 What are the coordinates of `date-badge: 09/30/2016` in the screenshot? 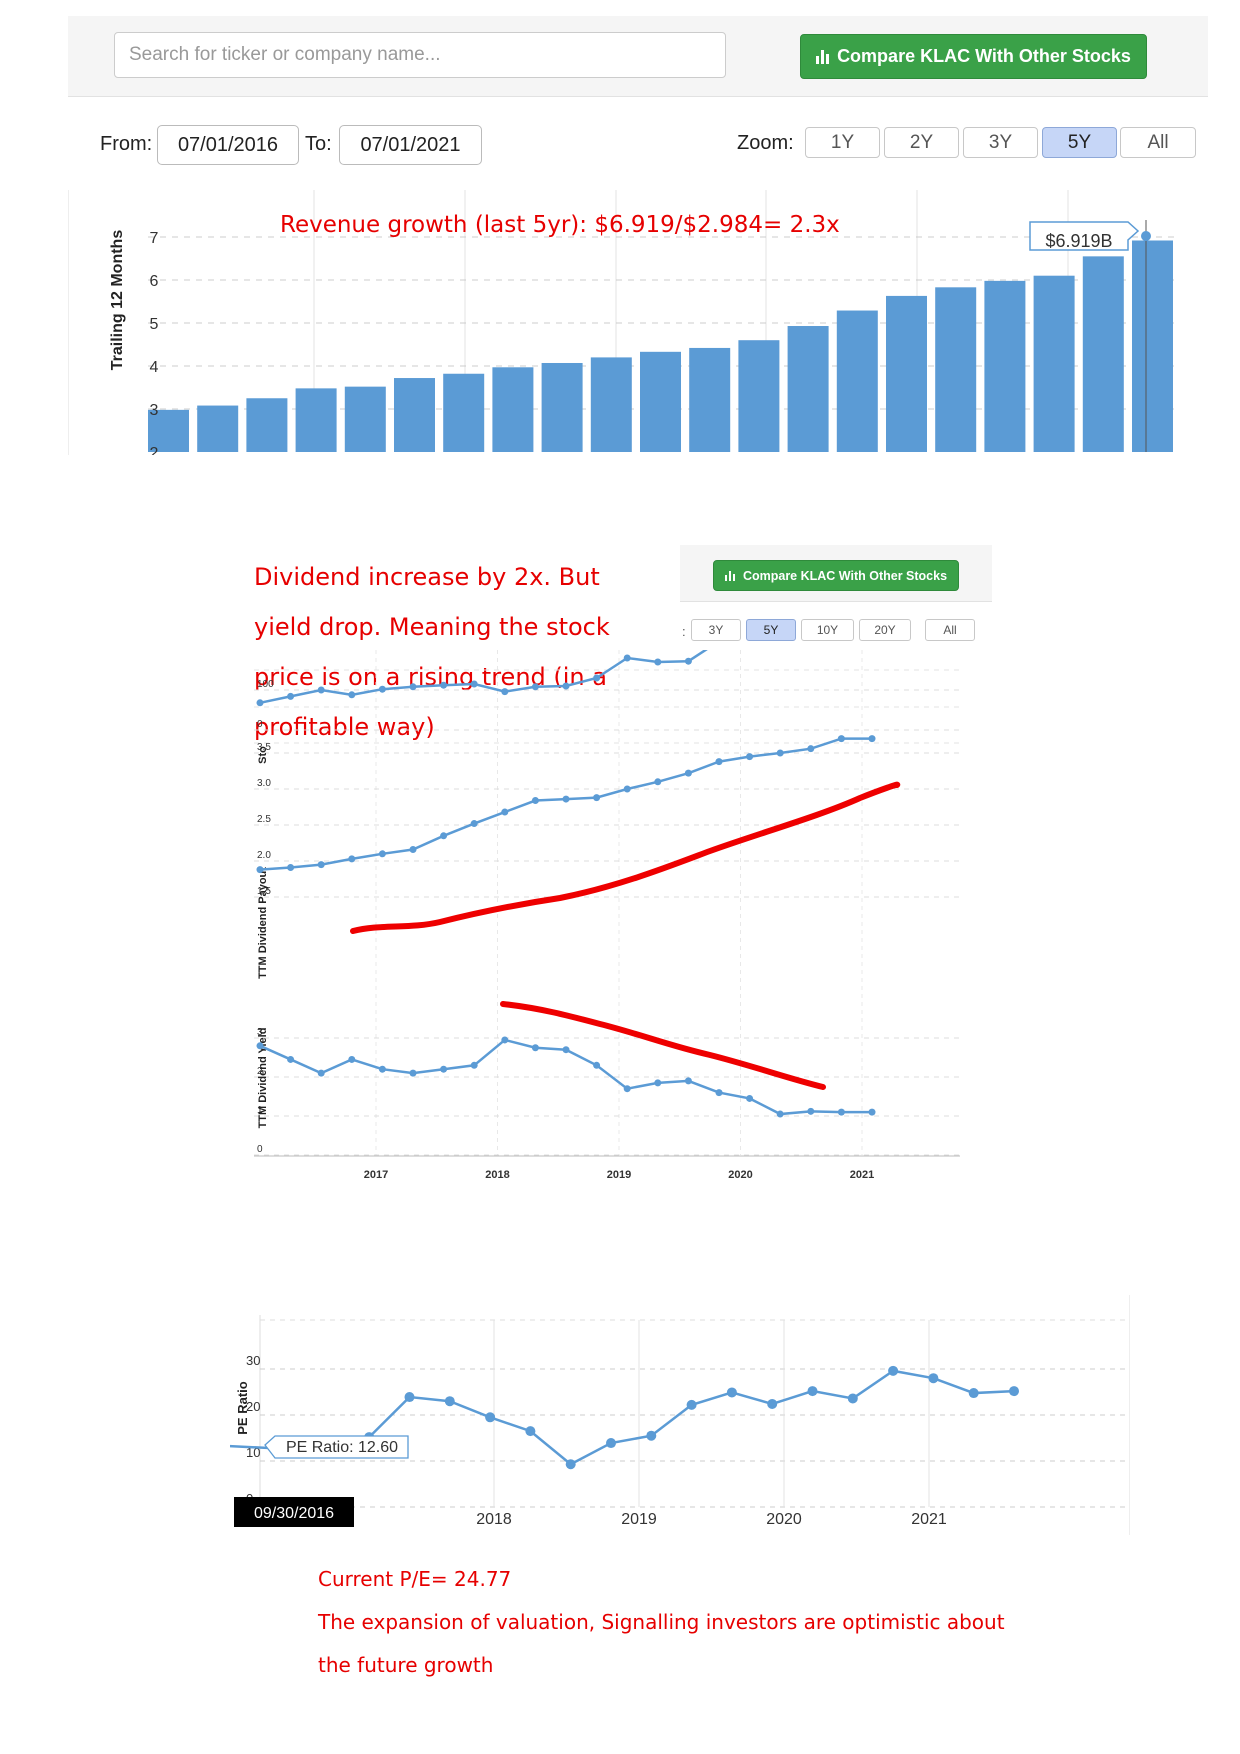 It's located at (294, 1513).